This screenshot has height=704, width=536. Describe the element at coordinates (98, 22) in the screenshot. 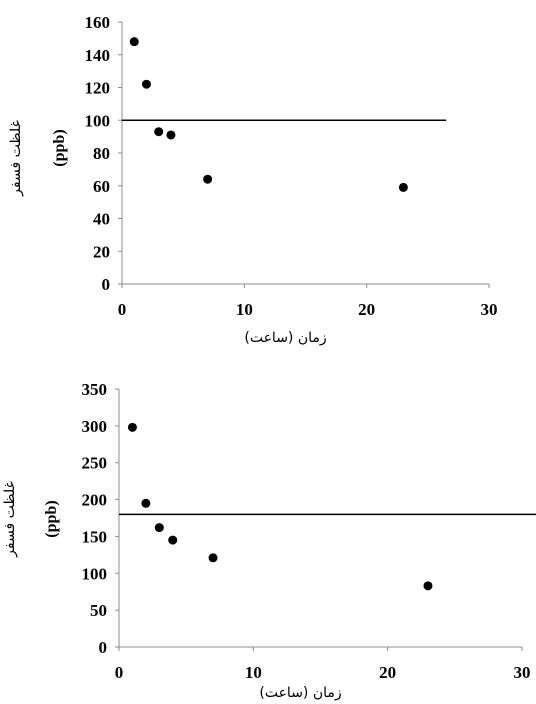

I see `y-tick-label: 160` at that location.